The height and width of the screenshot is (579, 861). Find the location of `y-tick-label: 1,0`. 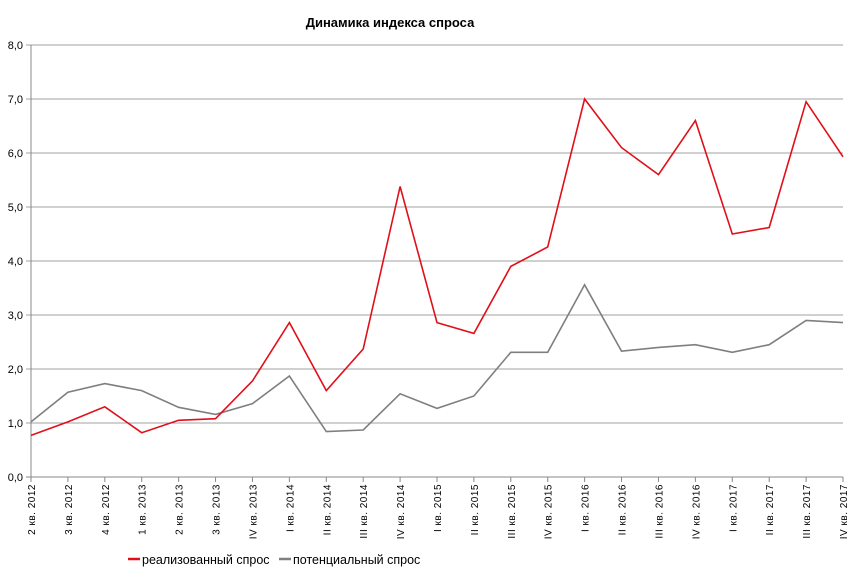

y-tick-label: 1,0 is located at coordinates (15, 424).